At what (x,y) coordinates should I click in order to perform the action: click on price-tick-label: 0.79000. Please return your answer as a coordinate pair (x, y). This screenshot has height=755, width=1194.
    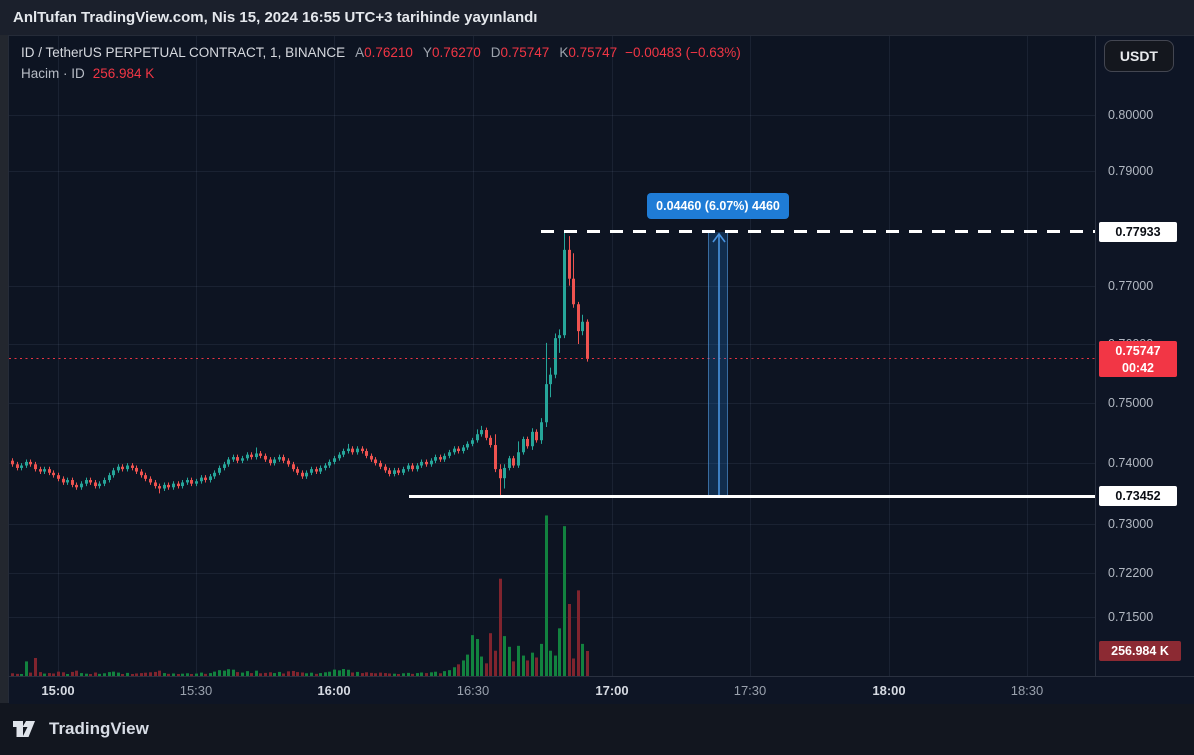
    Looking at the image, I should click on (1131, 171).